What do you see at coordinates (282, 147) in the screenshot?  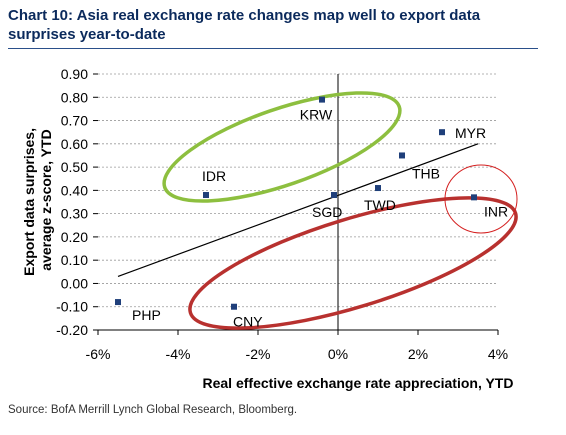 I see `green-highlight-ellipse` at bounding box center [282, 147].